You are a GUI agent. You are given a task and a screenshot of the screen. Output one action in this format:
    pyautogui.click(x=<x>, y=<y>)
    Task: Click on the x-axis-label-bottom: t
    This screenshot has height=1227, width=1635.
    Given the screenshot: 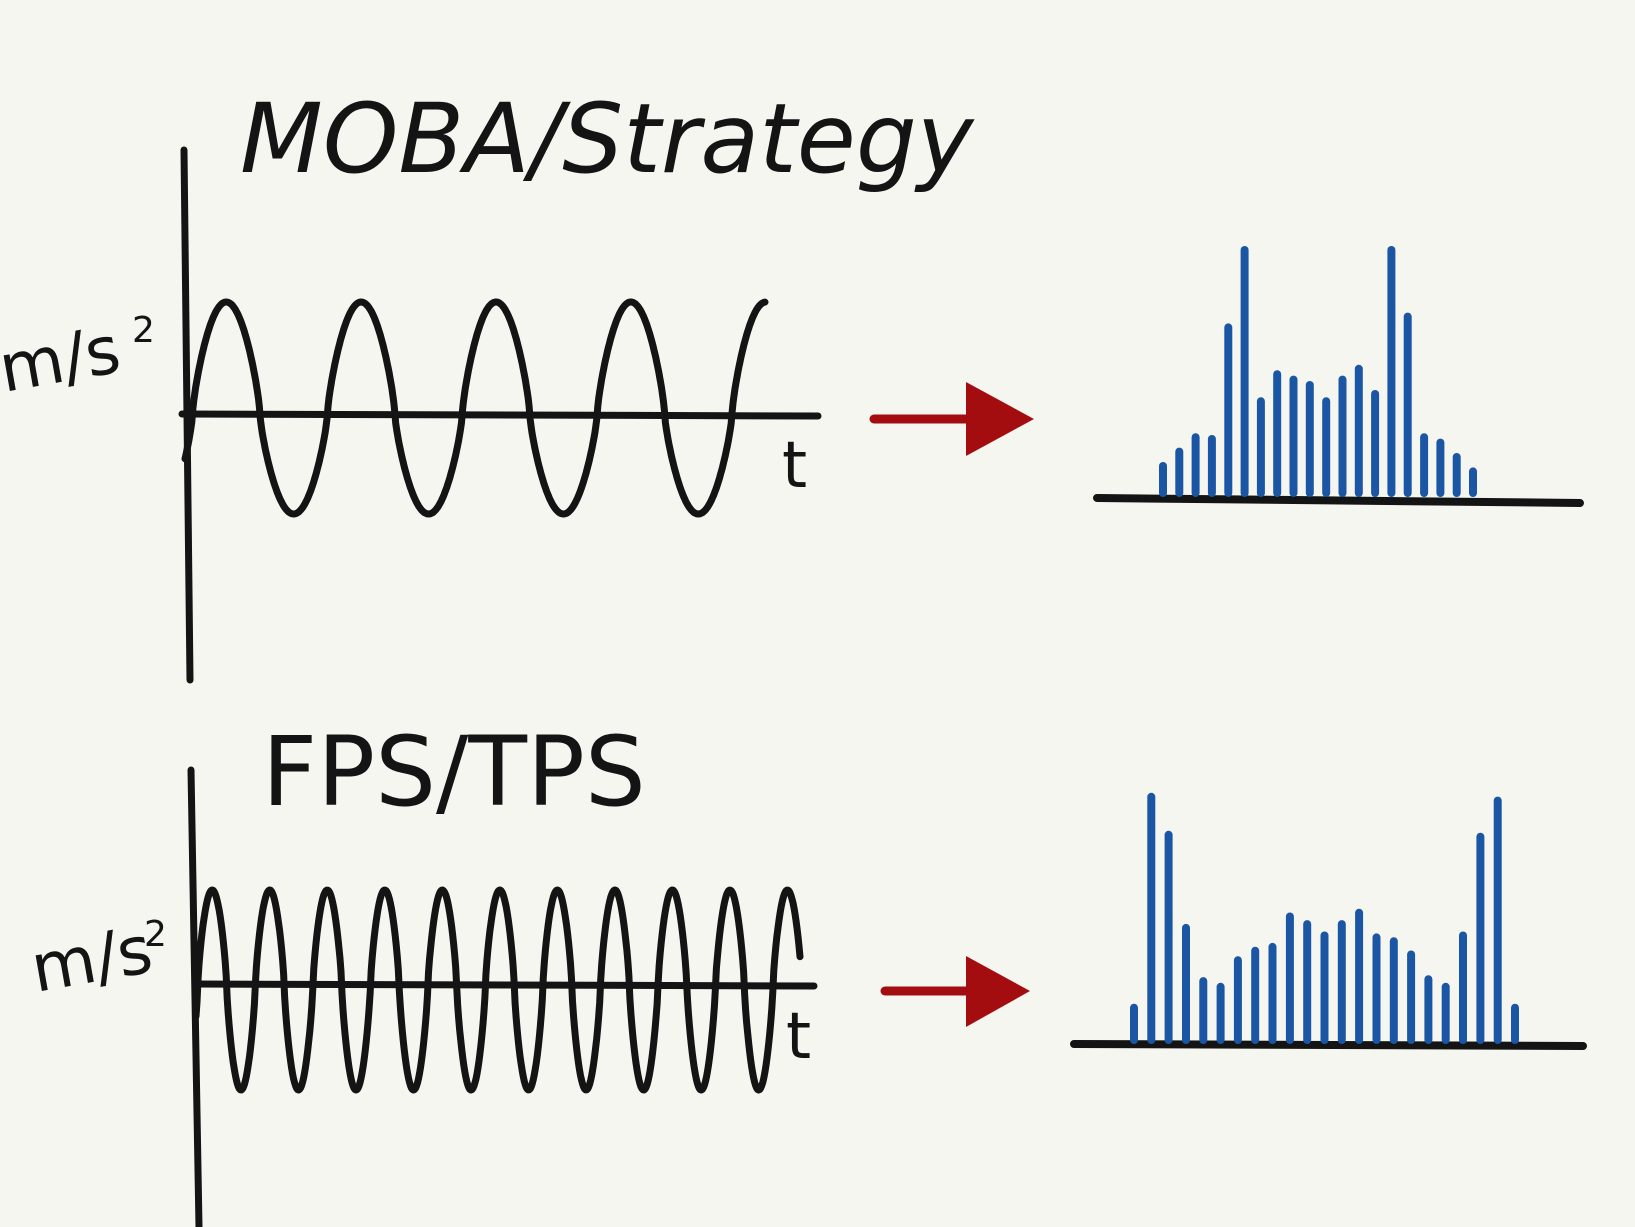 What is the action you would take?
    pyautogui.click(x=798, y=1037)
    